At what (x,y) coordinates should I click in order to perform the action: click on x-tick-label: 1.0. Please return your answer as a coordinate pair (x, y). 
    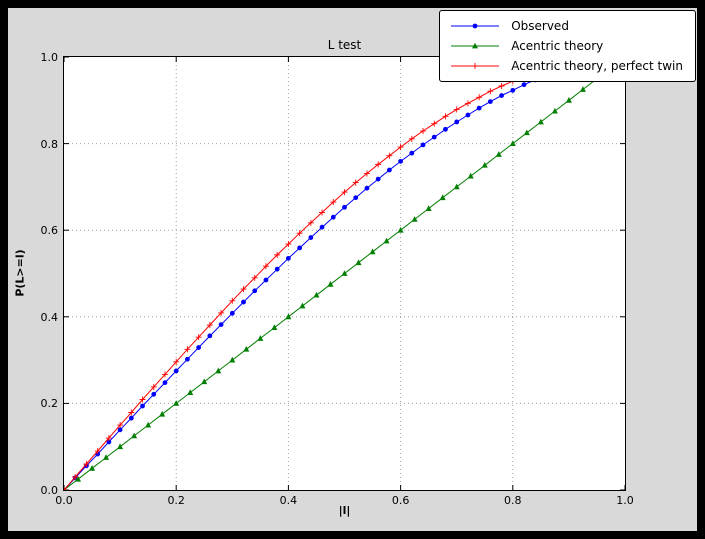
    Looking at the image, I should click on (625, 500).